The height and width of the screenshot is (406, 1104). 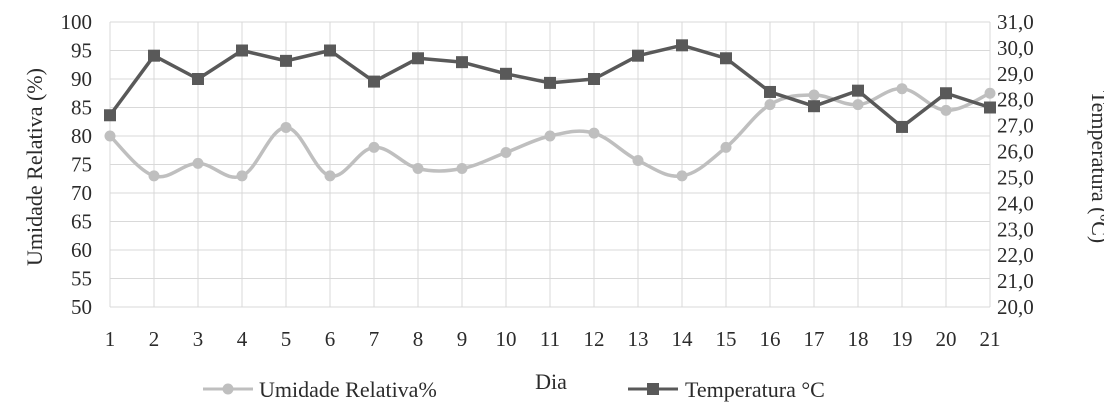 I want to click on x-tick-label: 16, so click(x=770, y=339).